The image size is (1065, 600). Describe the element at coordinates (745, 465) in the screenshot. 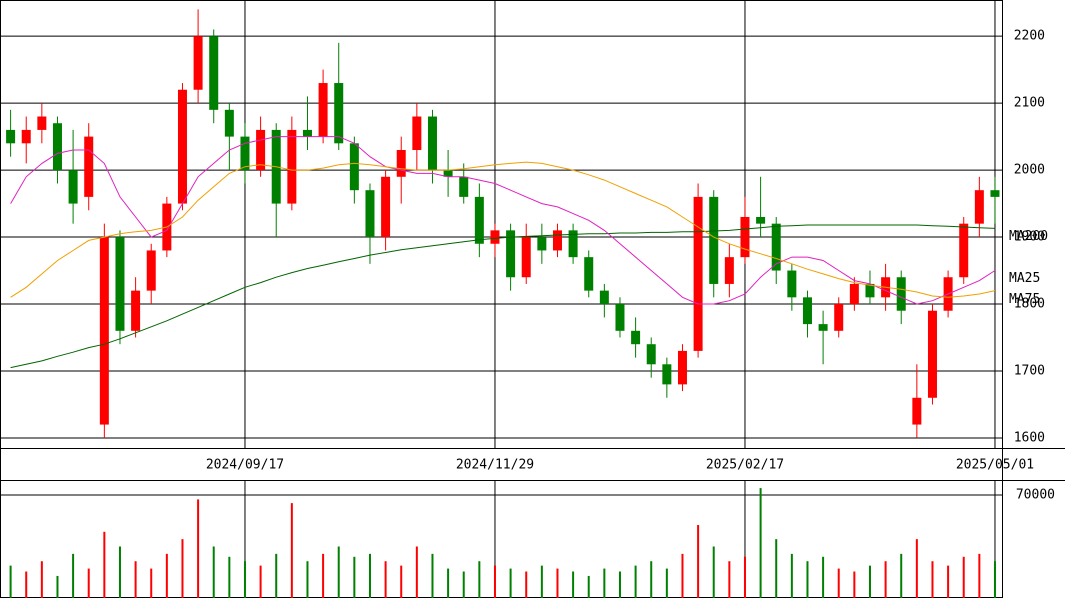

I see `x-tick-label: 2025/02/17` at that location.